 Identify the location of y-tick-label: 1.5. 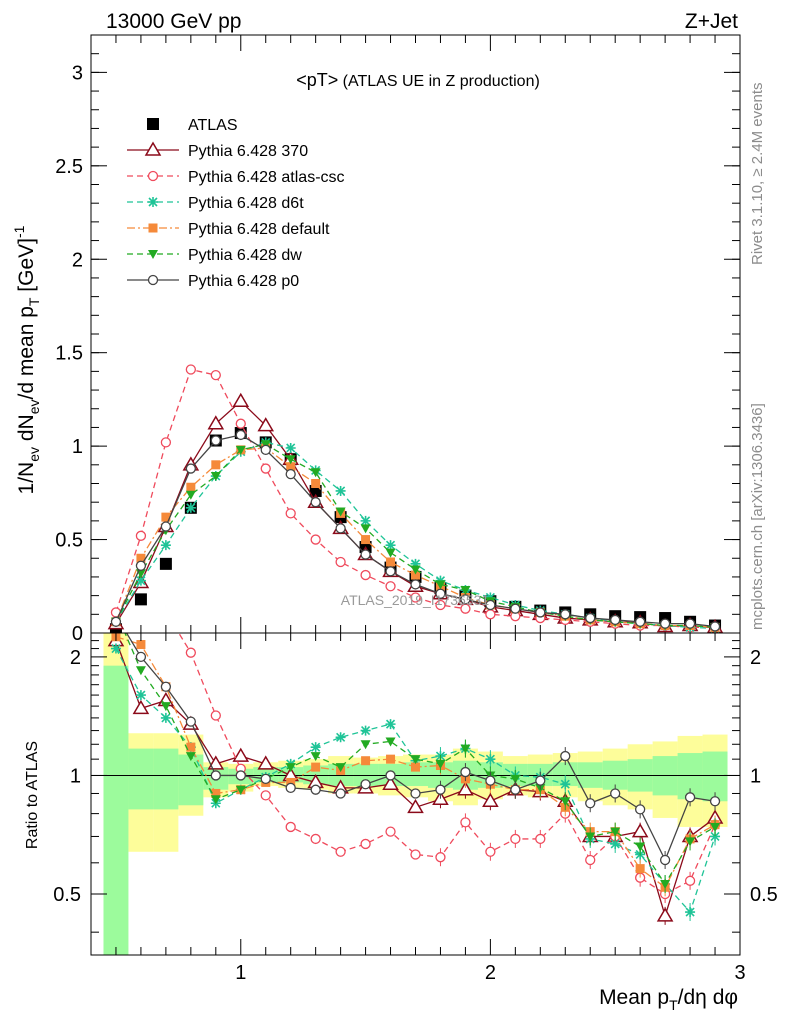
(69, 354).